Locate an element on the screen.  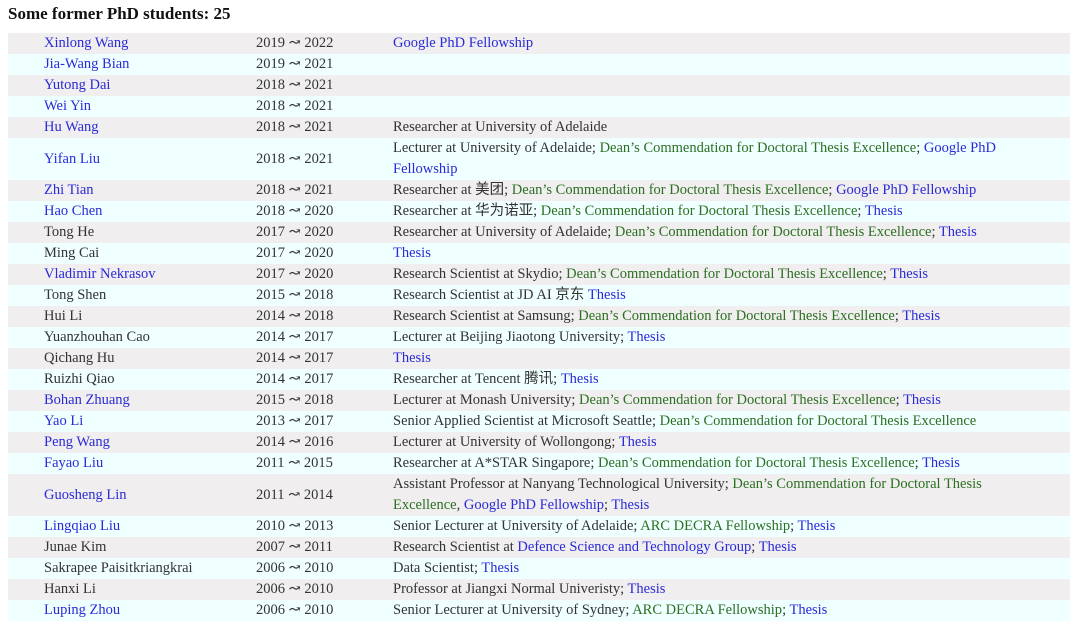
link: Defence Science and Technology Group is located at coordinates (634, 547).